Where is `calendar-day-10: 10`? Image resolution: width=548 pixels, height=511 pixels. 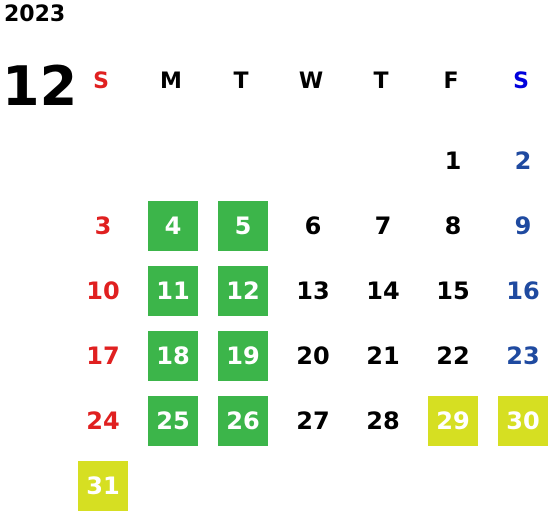 calendar-day-10: 10 is located at coordinates (103, 291).